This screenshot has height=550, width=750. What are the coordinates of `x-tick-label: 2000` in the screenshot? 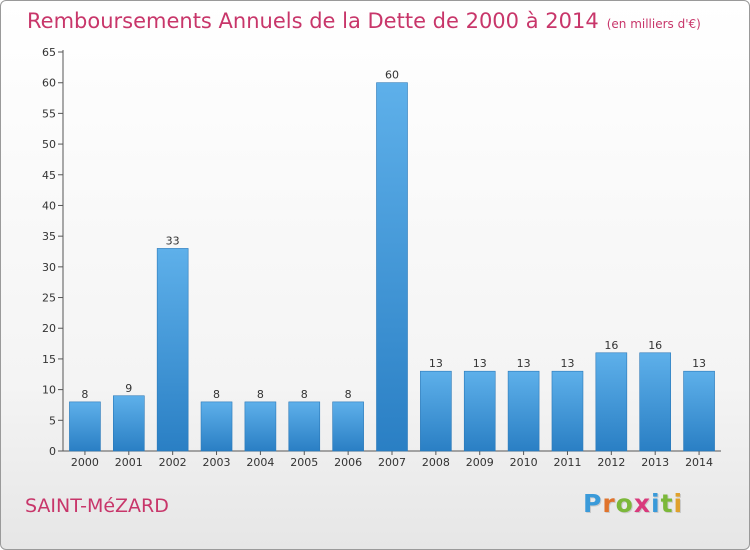 It's located at (85, 462).